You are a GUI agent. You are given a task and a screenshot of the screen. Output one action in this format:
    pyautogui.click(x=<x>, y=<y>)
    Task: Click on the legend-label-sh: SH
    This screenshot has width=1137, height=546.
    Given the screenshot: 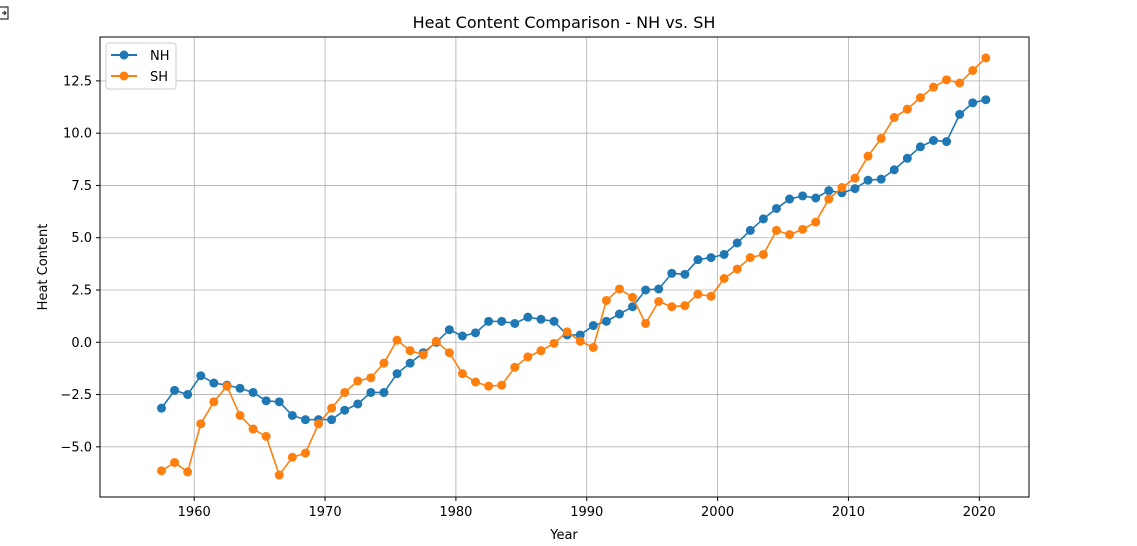 What is the action you would take?
    pyautogui.click(x=159, y=77)
    